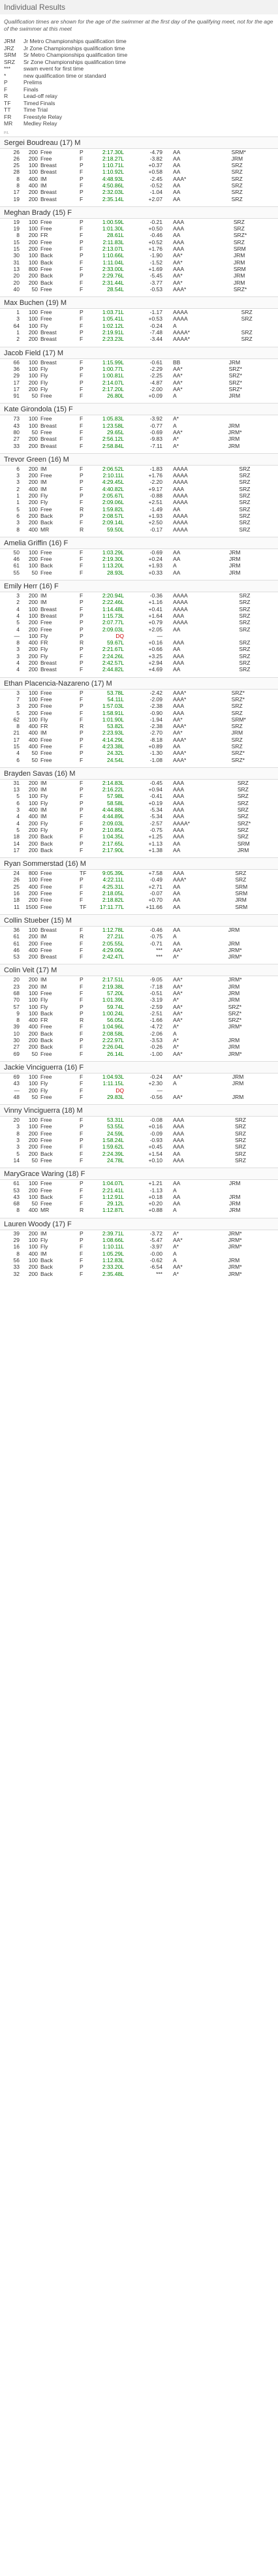 The height and width of the screenshot is (2576, 278). Describe the element at coordinates (113, 816) in the screenshot. I see `time-cell: 4:44.89L` at that location.